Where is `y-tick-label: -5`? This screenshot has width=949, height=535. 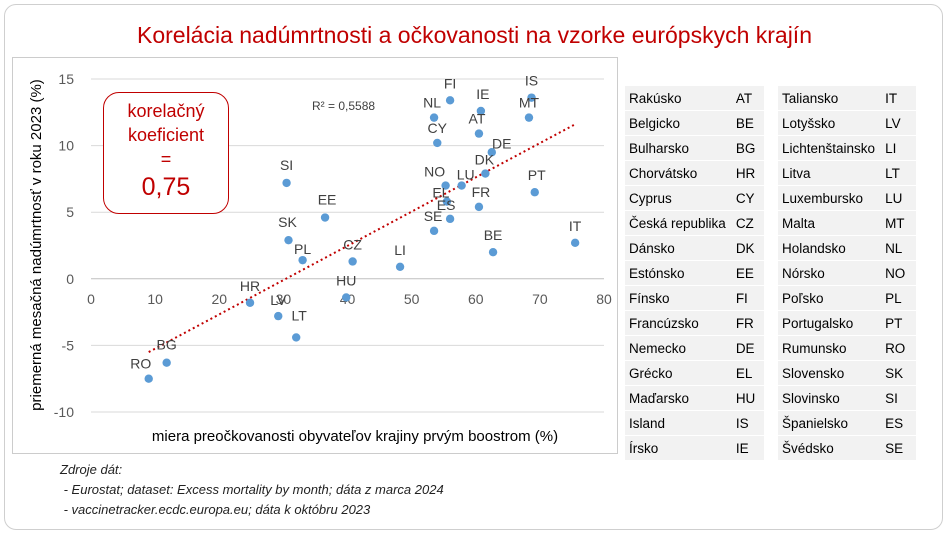 y-tick-label: -5 is located at coordinates (68, 345).